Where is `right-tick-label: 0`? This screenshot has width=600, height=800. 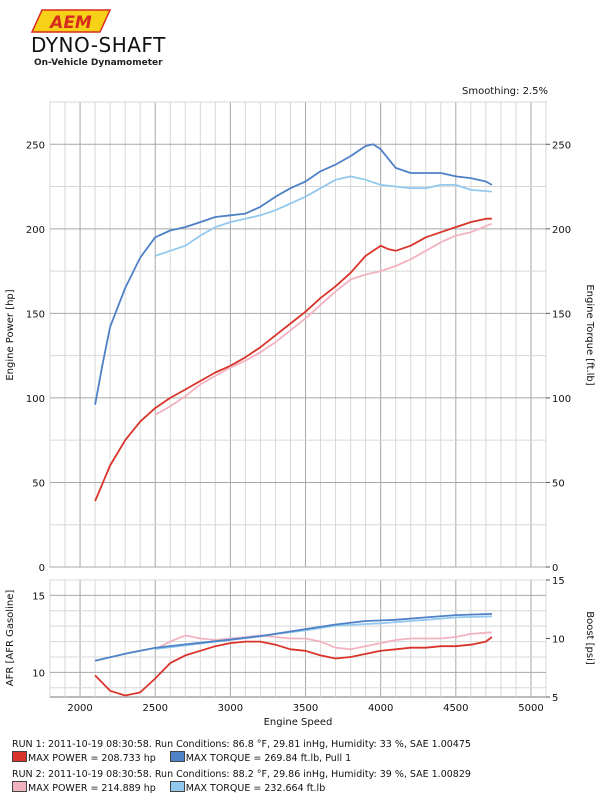 right-tick-label: 0 is located at coordinates (555, 568).